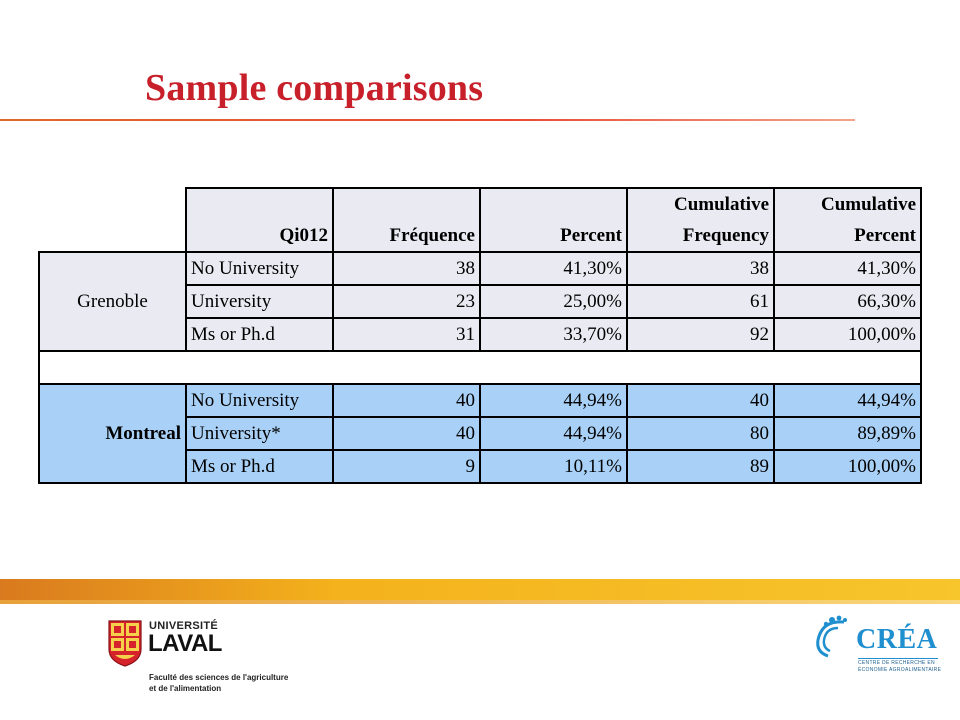 The height and width of the screenshot is (720, 960). Describe the element at coordinates (700, 301) in the screenshot. I see `cumulative-frequency-cell: 61` at that location.